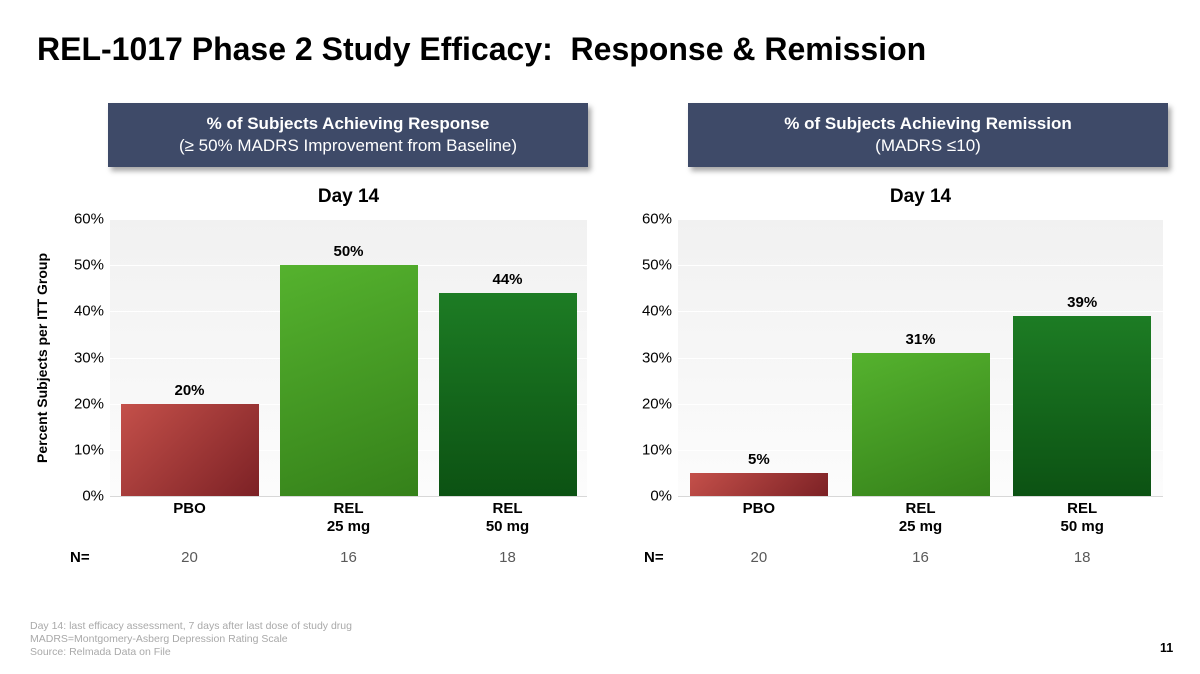  I want to click on bar-slot: 20%, so click(189, 357).